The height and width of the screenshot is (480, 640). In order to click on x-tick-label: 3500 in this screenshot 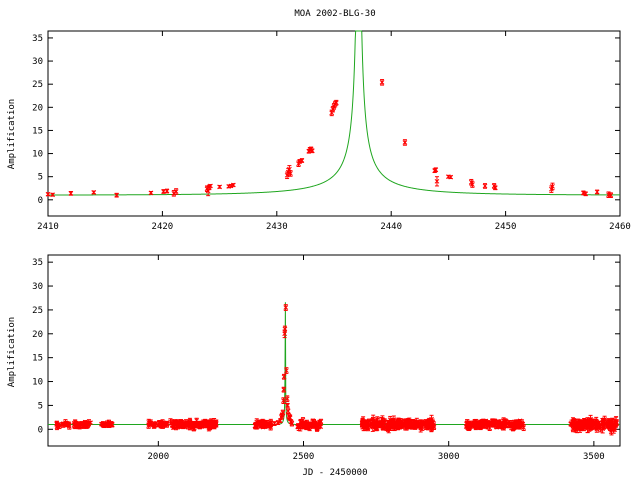, I will do `click(594, 457)`.